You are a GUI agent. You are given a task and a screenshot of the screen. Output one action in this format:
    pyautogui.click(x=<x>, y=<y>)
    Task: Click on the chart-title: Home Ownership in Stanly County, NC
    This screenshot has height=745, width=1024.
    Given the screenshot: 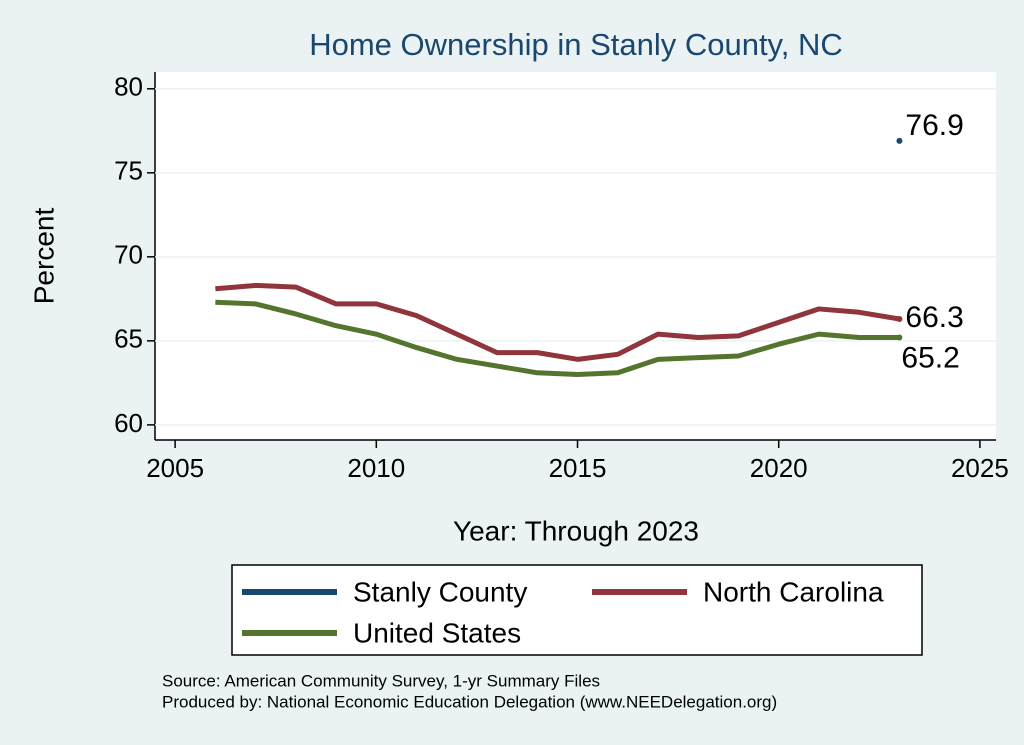 What is the action you would take?
    pyautogui.click(x=576, y=44)
    